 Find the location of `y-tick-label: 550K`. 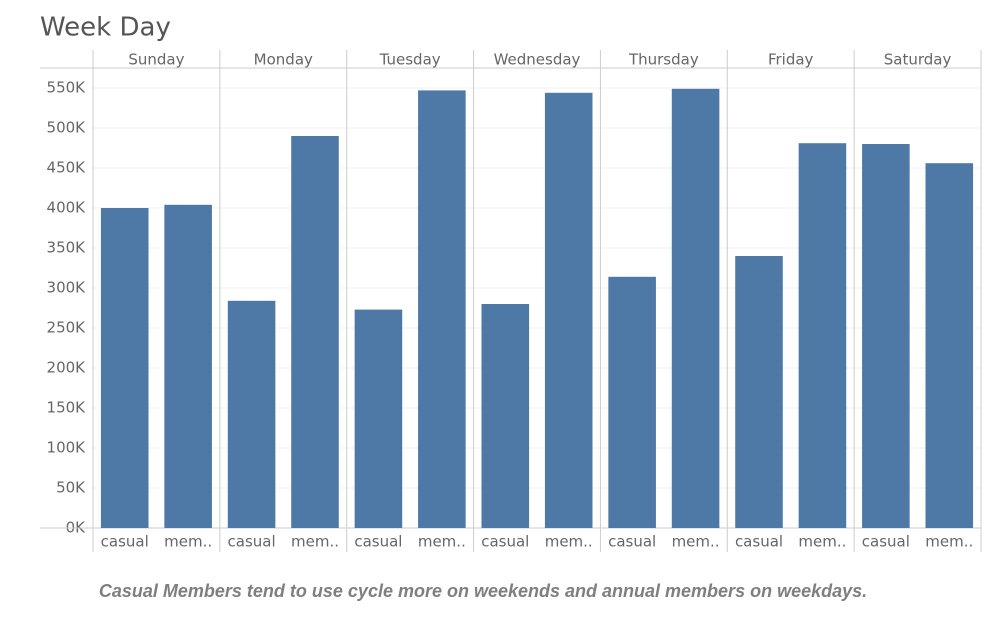

y-tick-label: 550K is located at coordinates (67, 88).